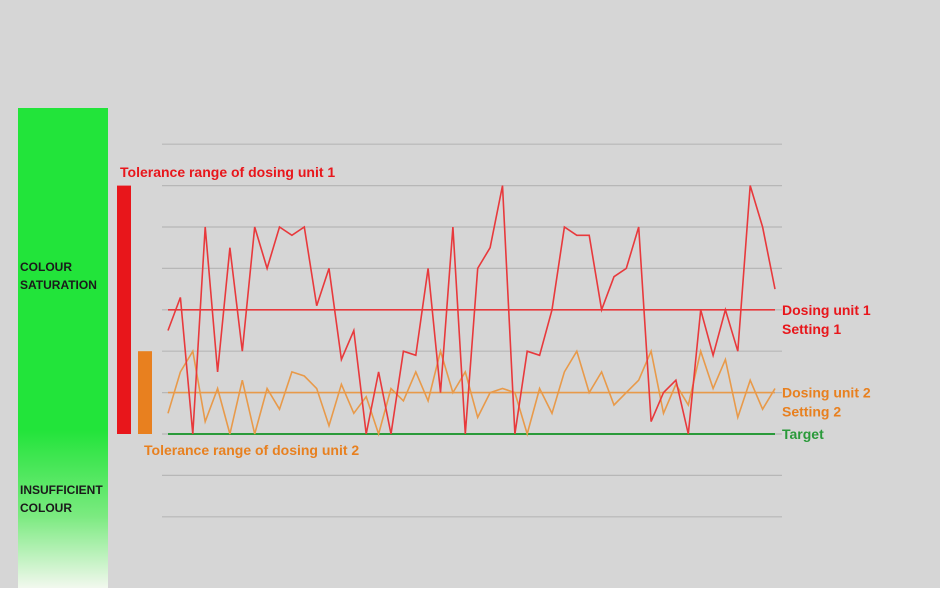 The height and width of the screenshot is (593, 940). I want to click on tolerance-label-unit-2: Tolerance range of dosing unit 2, so click(251, 450).